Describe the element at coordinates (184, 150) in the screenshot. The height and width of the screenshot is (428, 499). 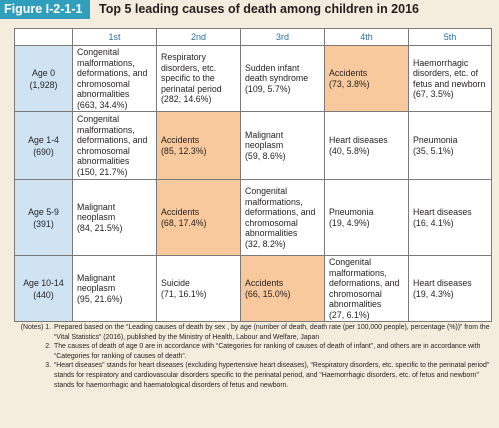
I see `cause-stat: (85, 12.3%)` at that location.